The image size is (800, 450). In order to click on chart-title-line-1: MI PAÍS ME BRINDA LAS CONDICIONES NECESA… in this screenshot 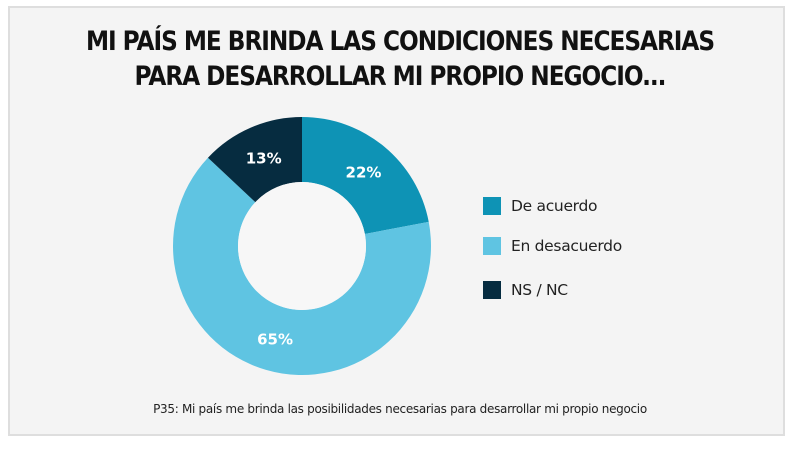, I will do `click(400, 41)`.